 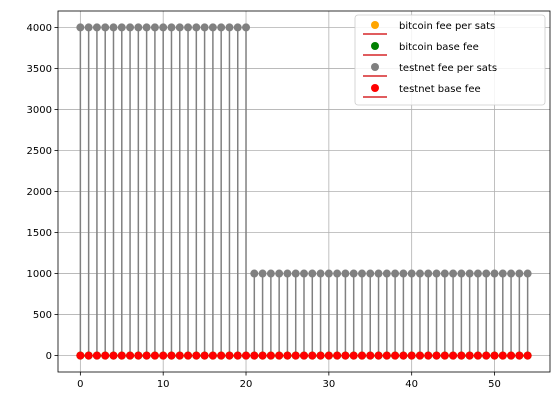 I want to click on legend-label: testnet fee per sats, so click(x=448, y=68).